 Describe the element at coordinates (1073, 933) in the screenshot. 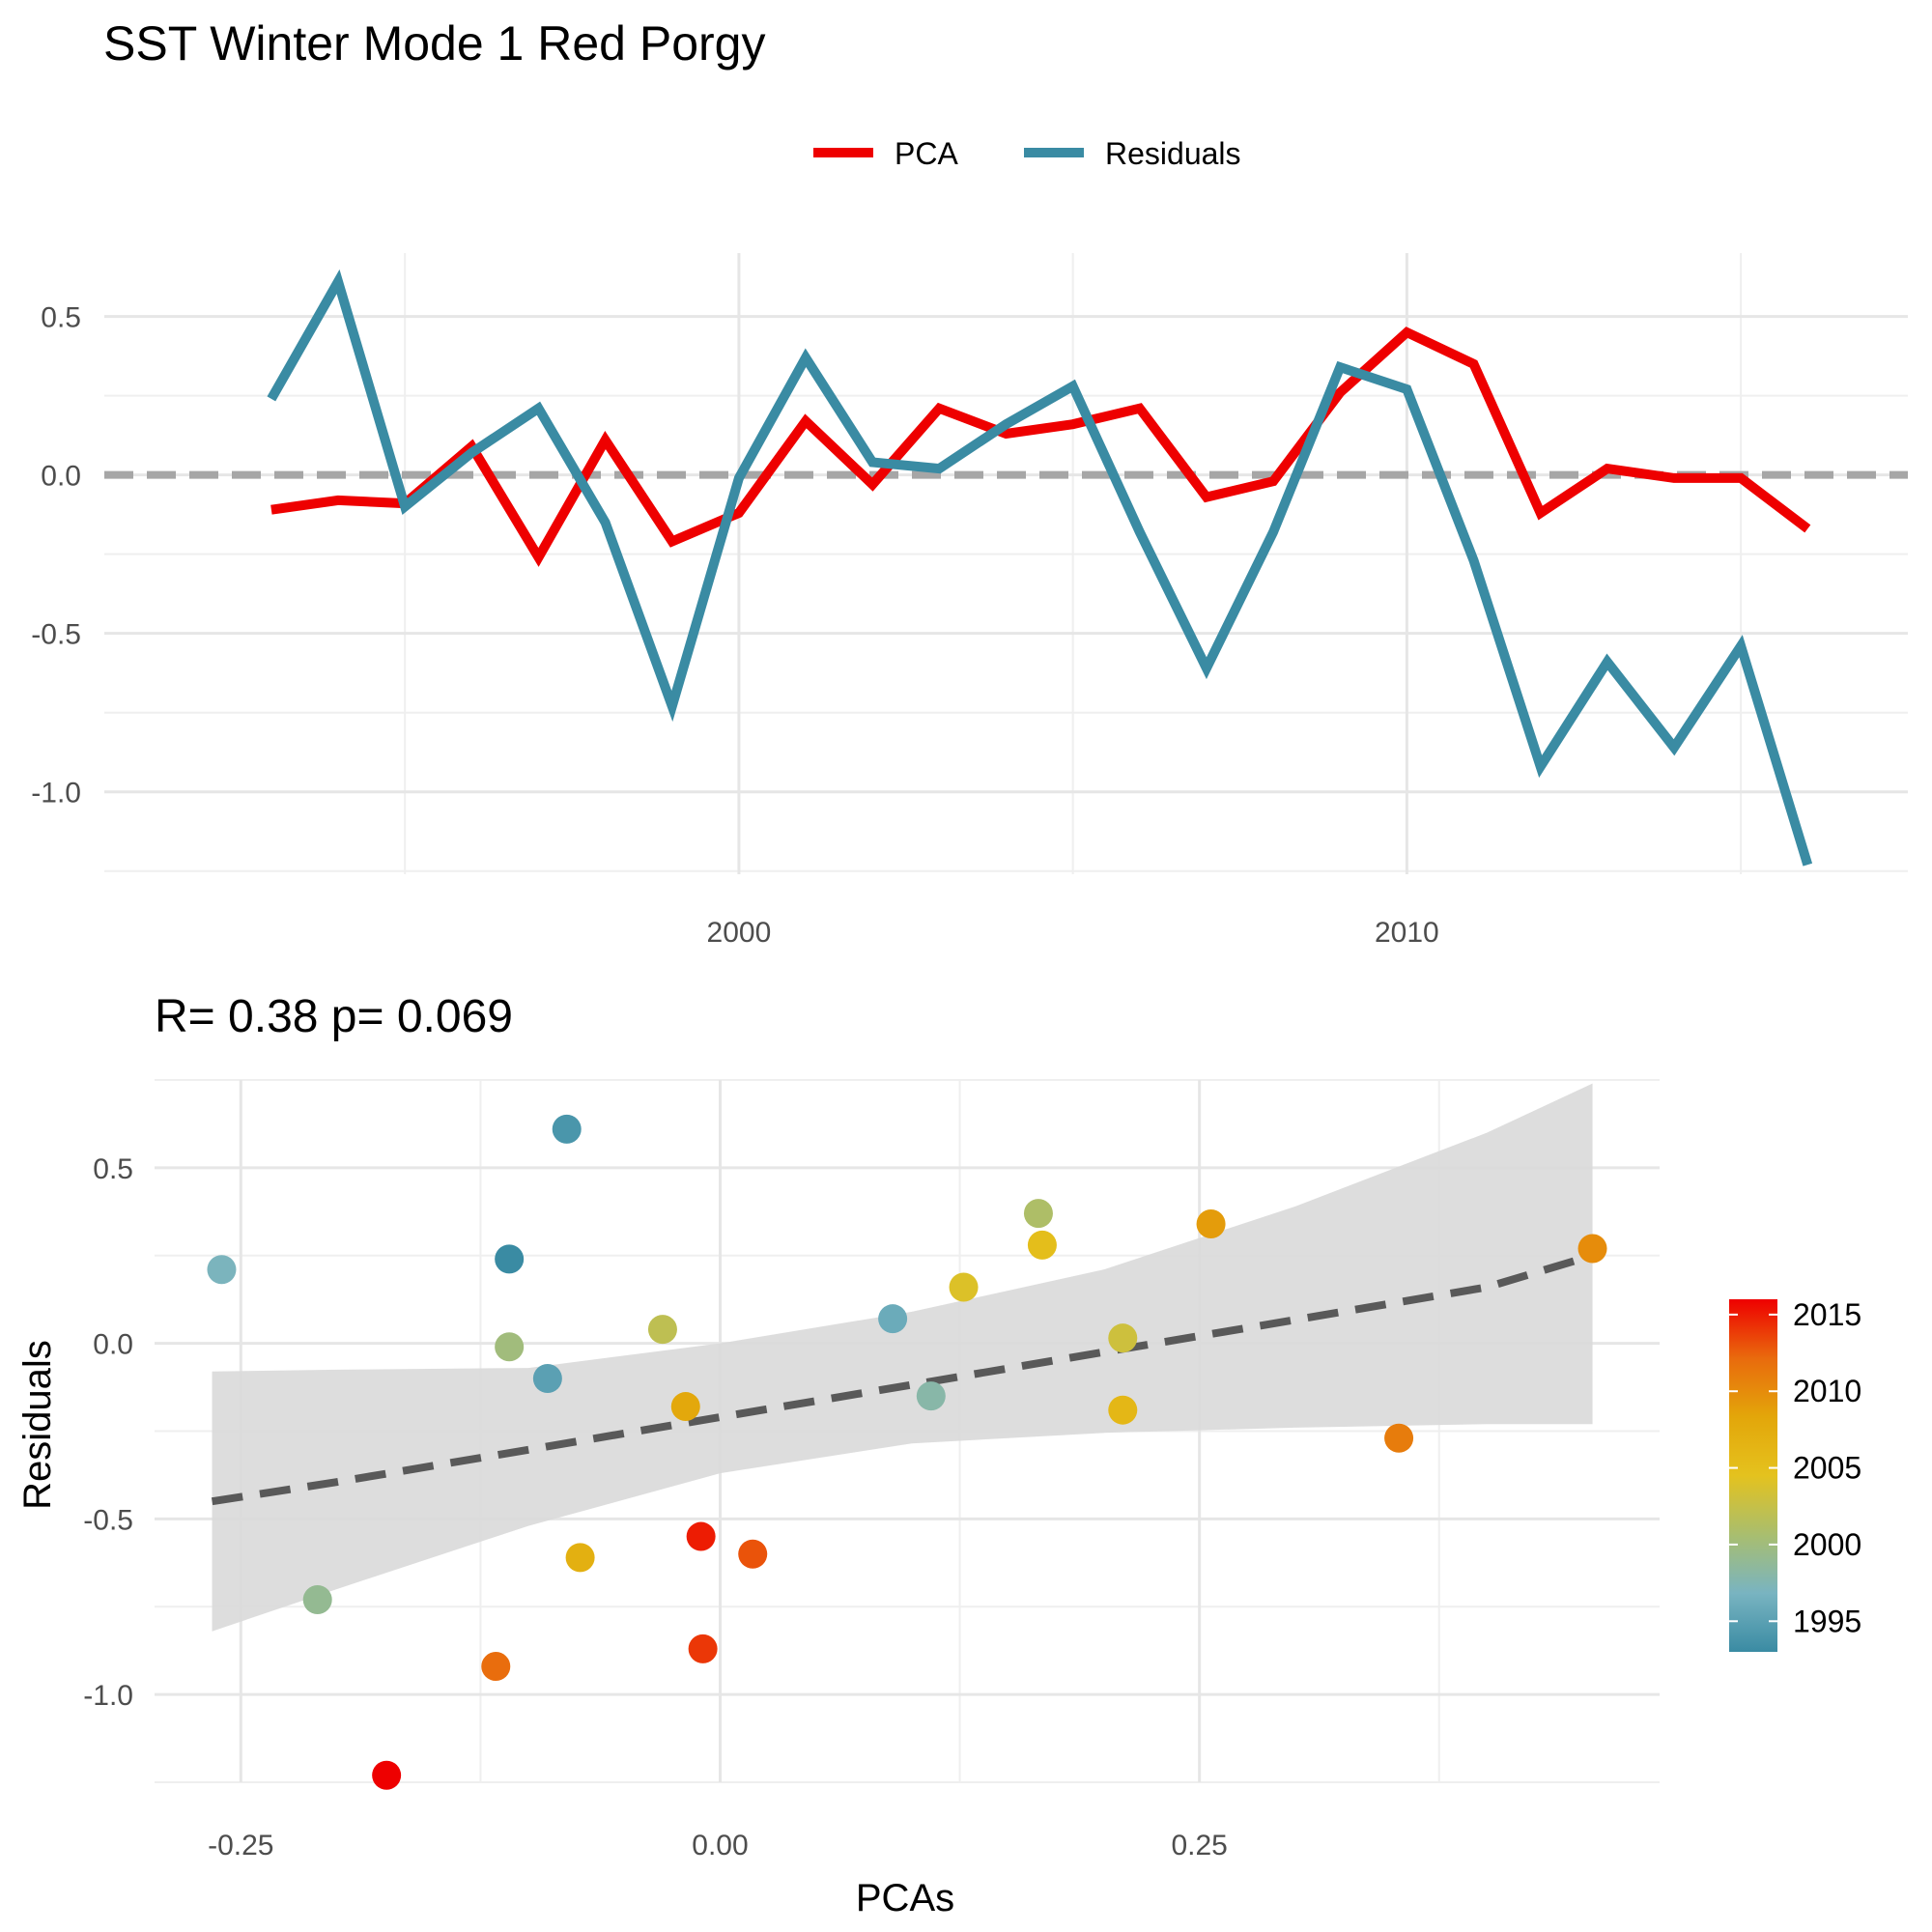

I see `timeseries-x-axis: 2000 2010` at that location.